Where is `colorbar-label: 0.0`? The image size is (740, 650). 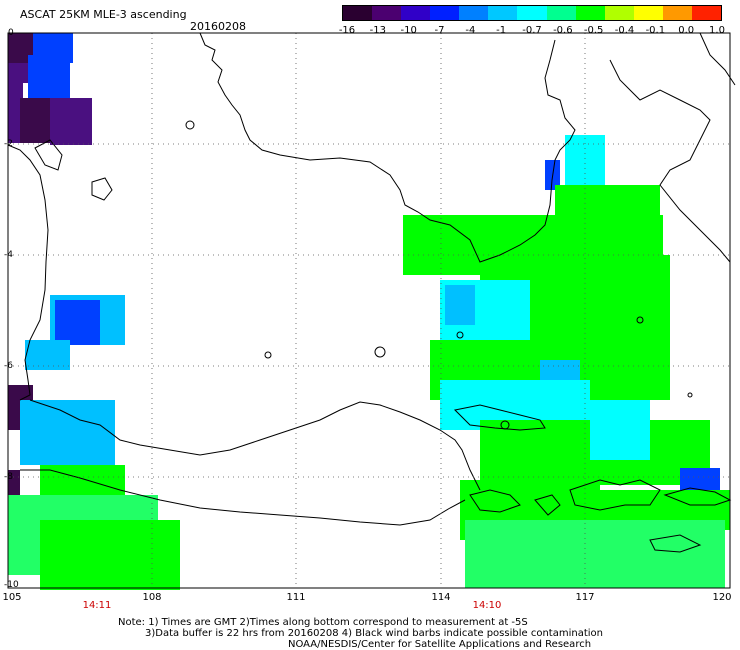
colorbar-label: 0.0 is located at coordinates (686, 30).